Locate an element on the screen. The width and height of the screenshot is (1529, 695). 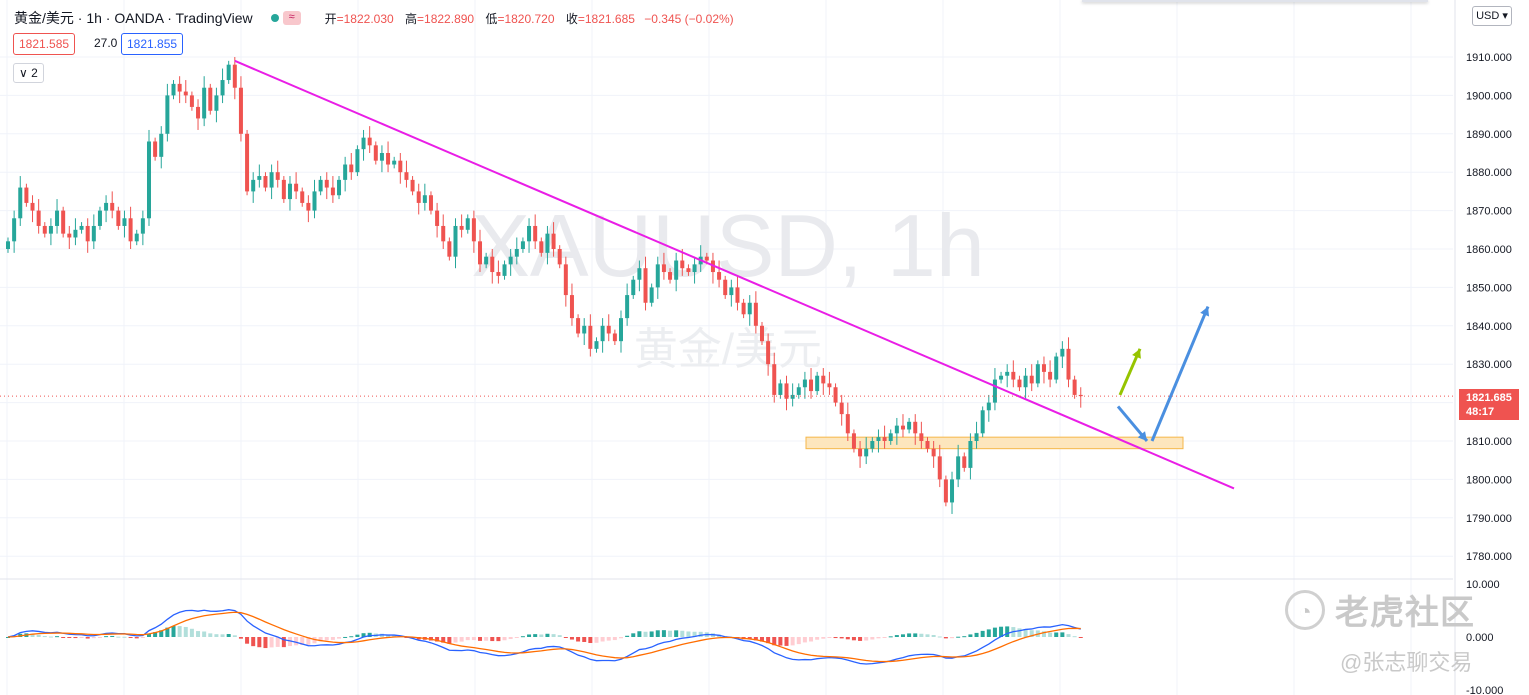
high-label: 高 is located at coordinates (411, 18).